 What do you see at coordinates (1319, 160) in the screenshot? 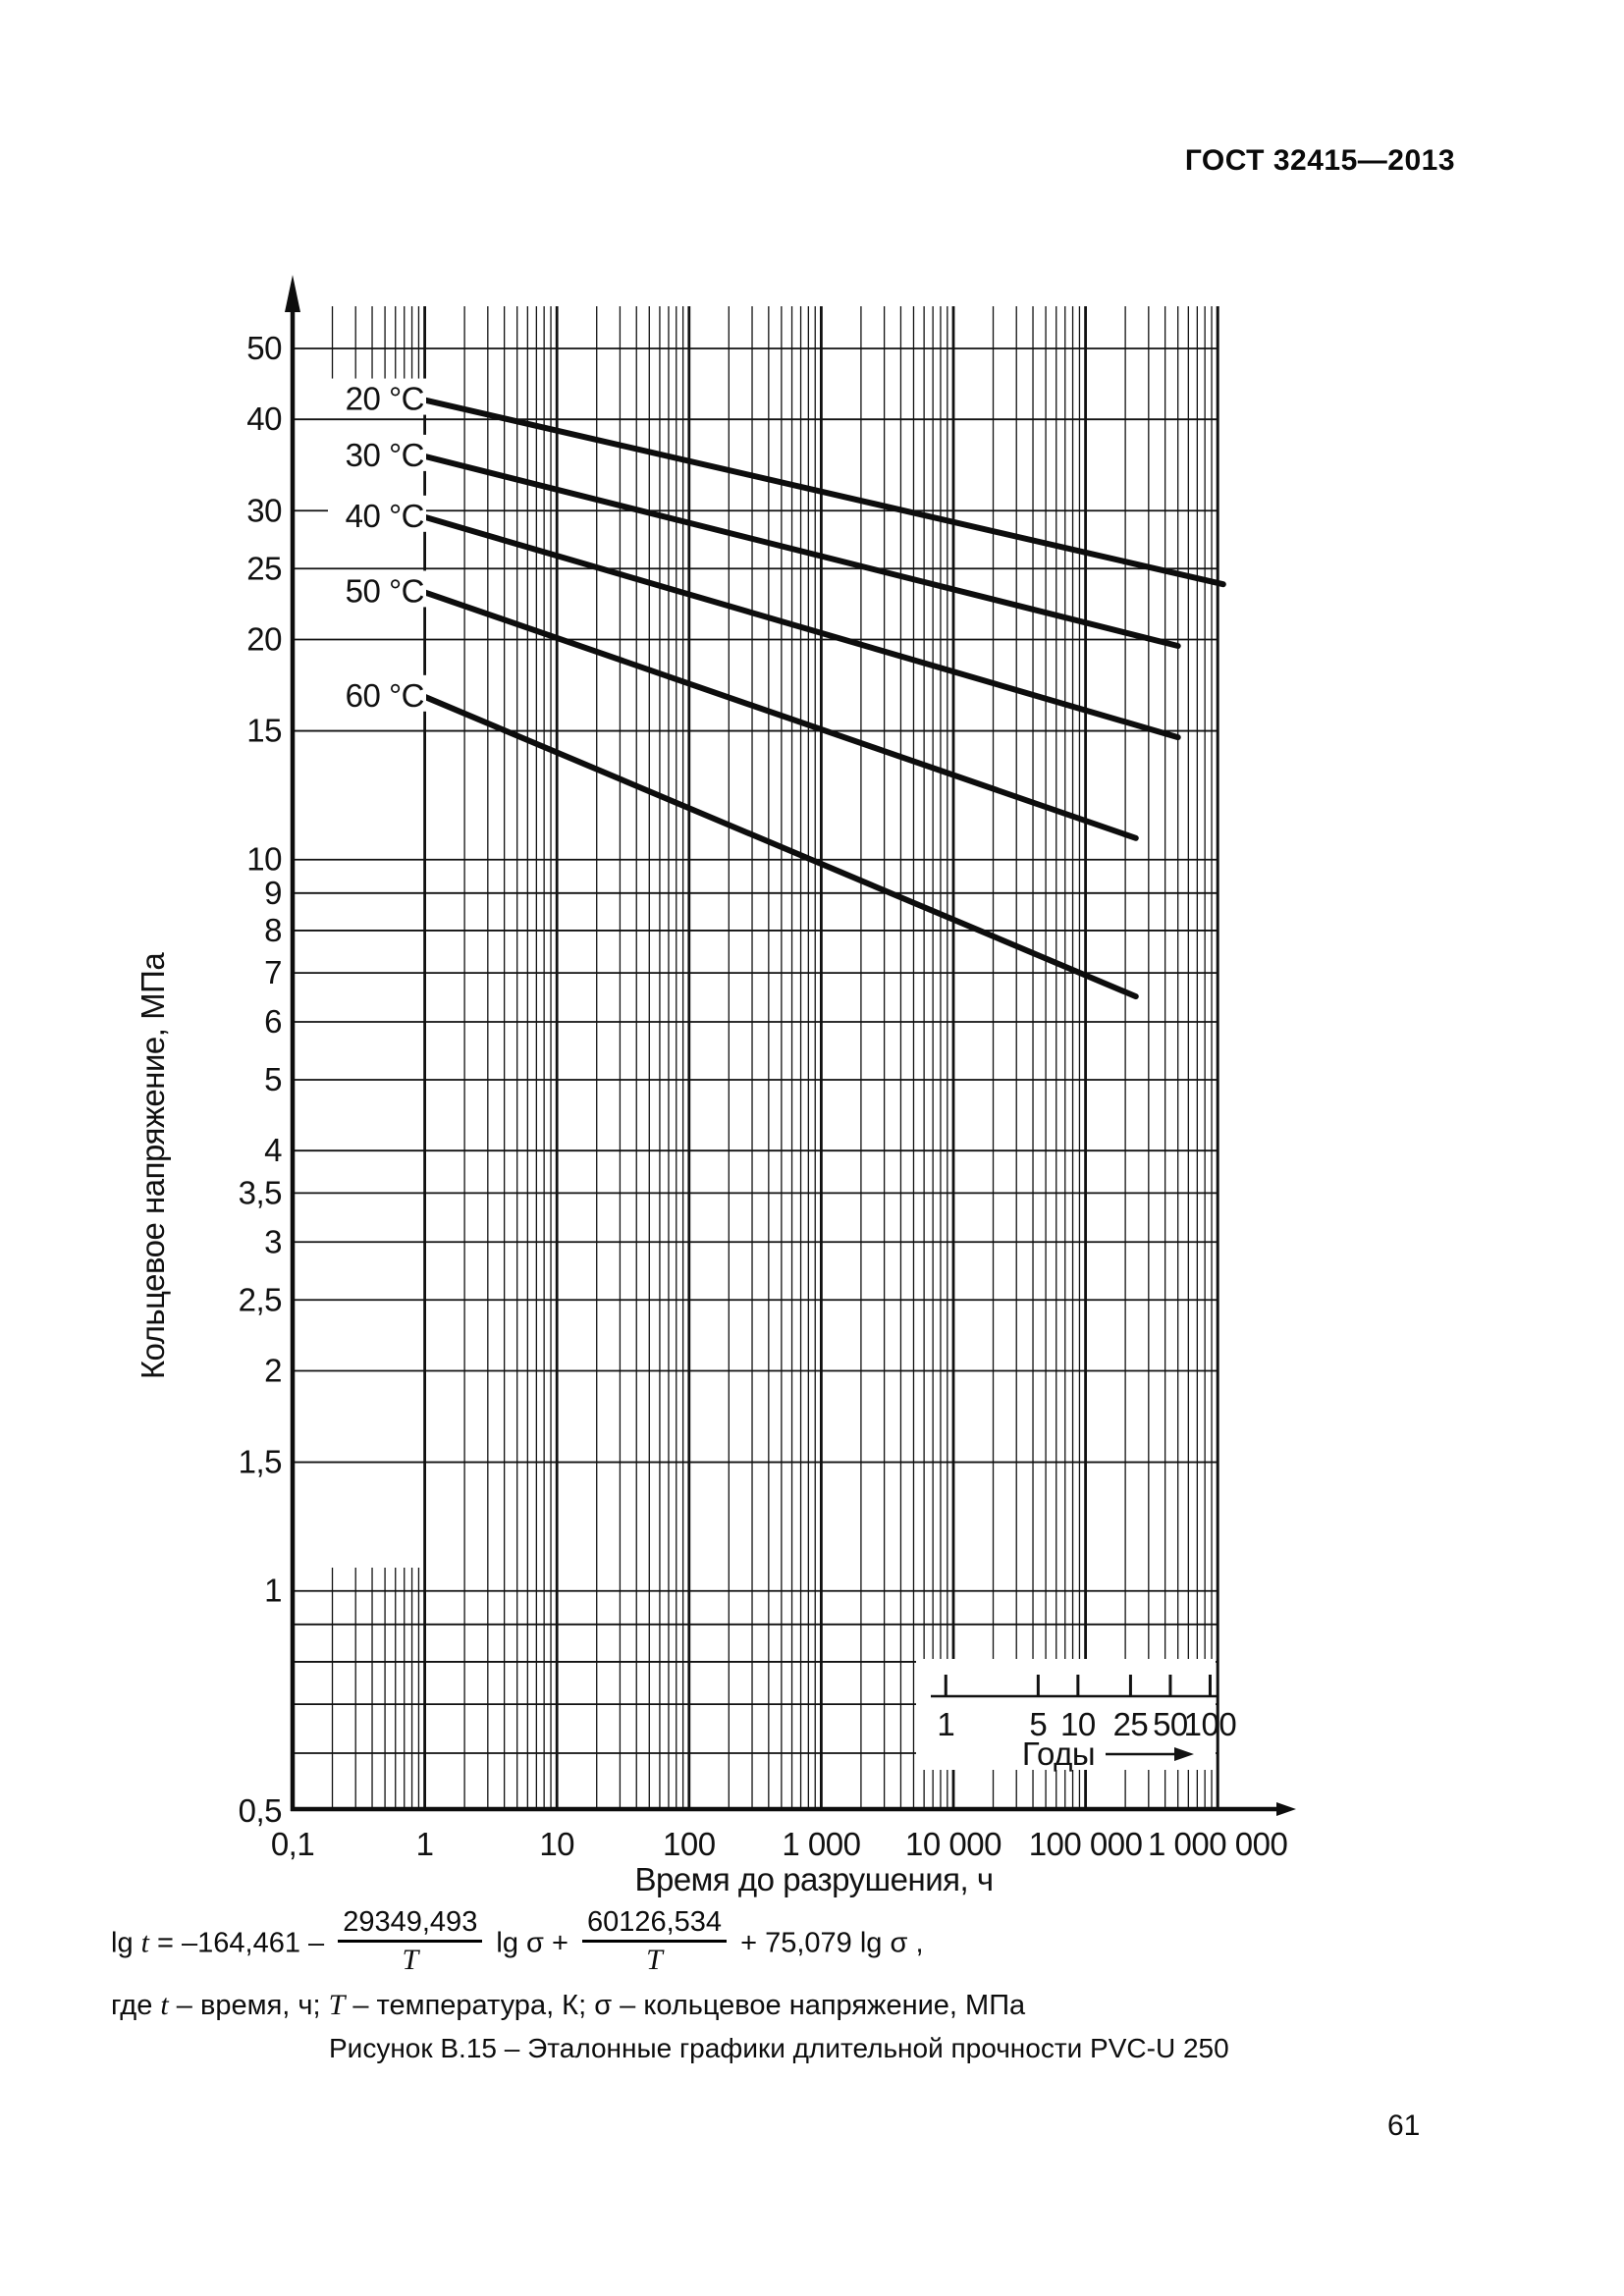
I see `document-header: ГОСТ 32415—2013` at bounding box center [1319, 160].